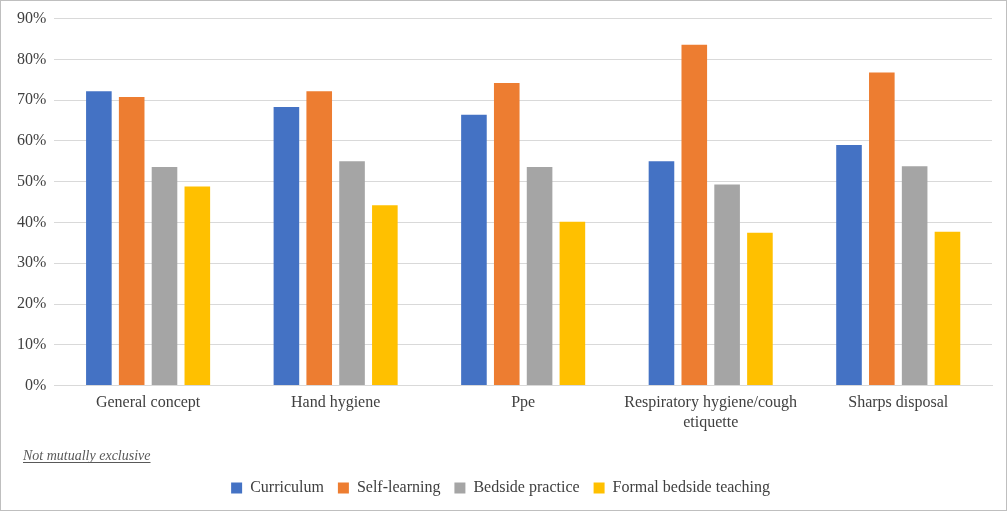 Image resolution: width=1007 pixels, height=511 pixels. What do you see at coordinates (32, 221) in the screenshot?
I see `y-tick-label: 40%` at bounding box center [32, 221].